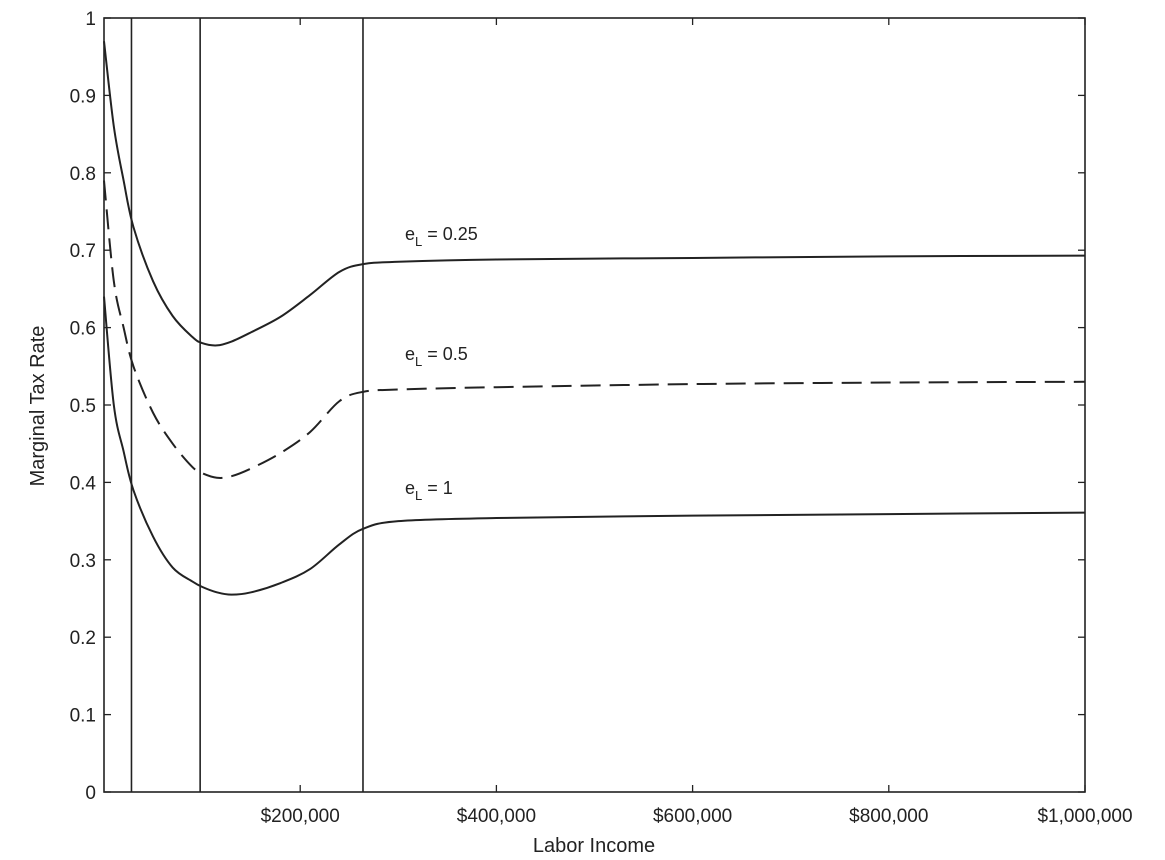  Describe the element at coordinates (83, 483) in the screenshot. I see `y-tick-label: 0.4` at that location.